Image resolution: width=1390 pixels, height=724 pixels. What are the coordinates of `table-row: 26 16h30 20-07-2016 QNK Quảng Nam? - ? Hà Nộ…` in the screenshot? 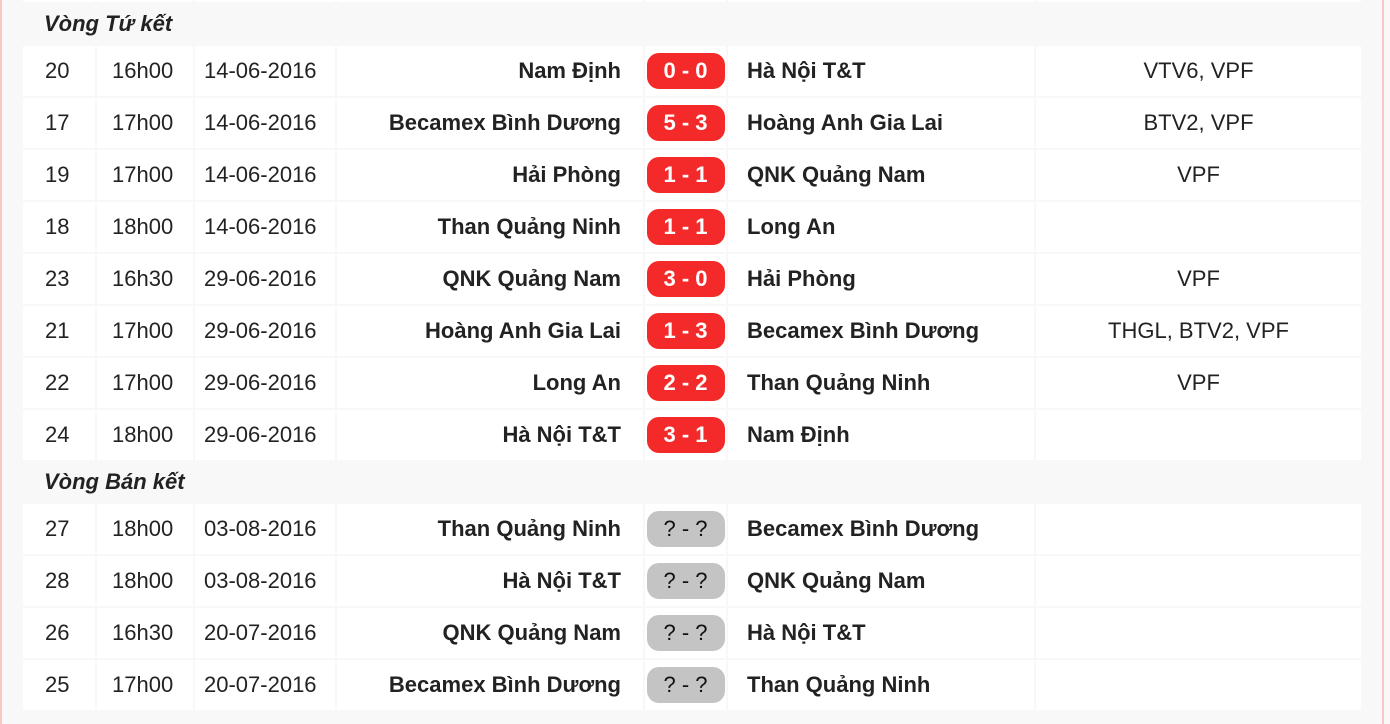 It's located at (692, 633).